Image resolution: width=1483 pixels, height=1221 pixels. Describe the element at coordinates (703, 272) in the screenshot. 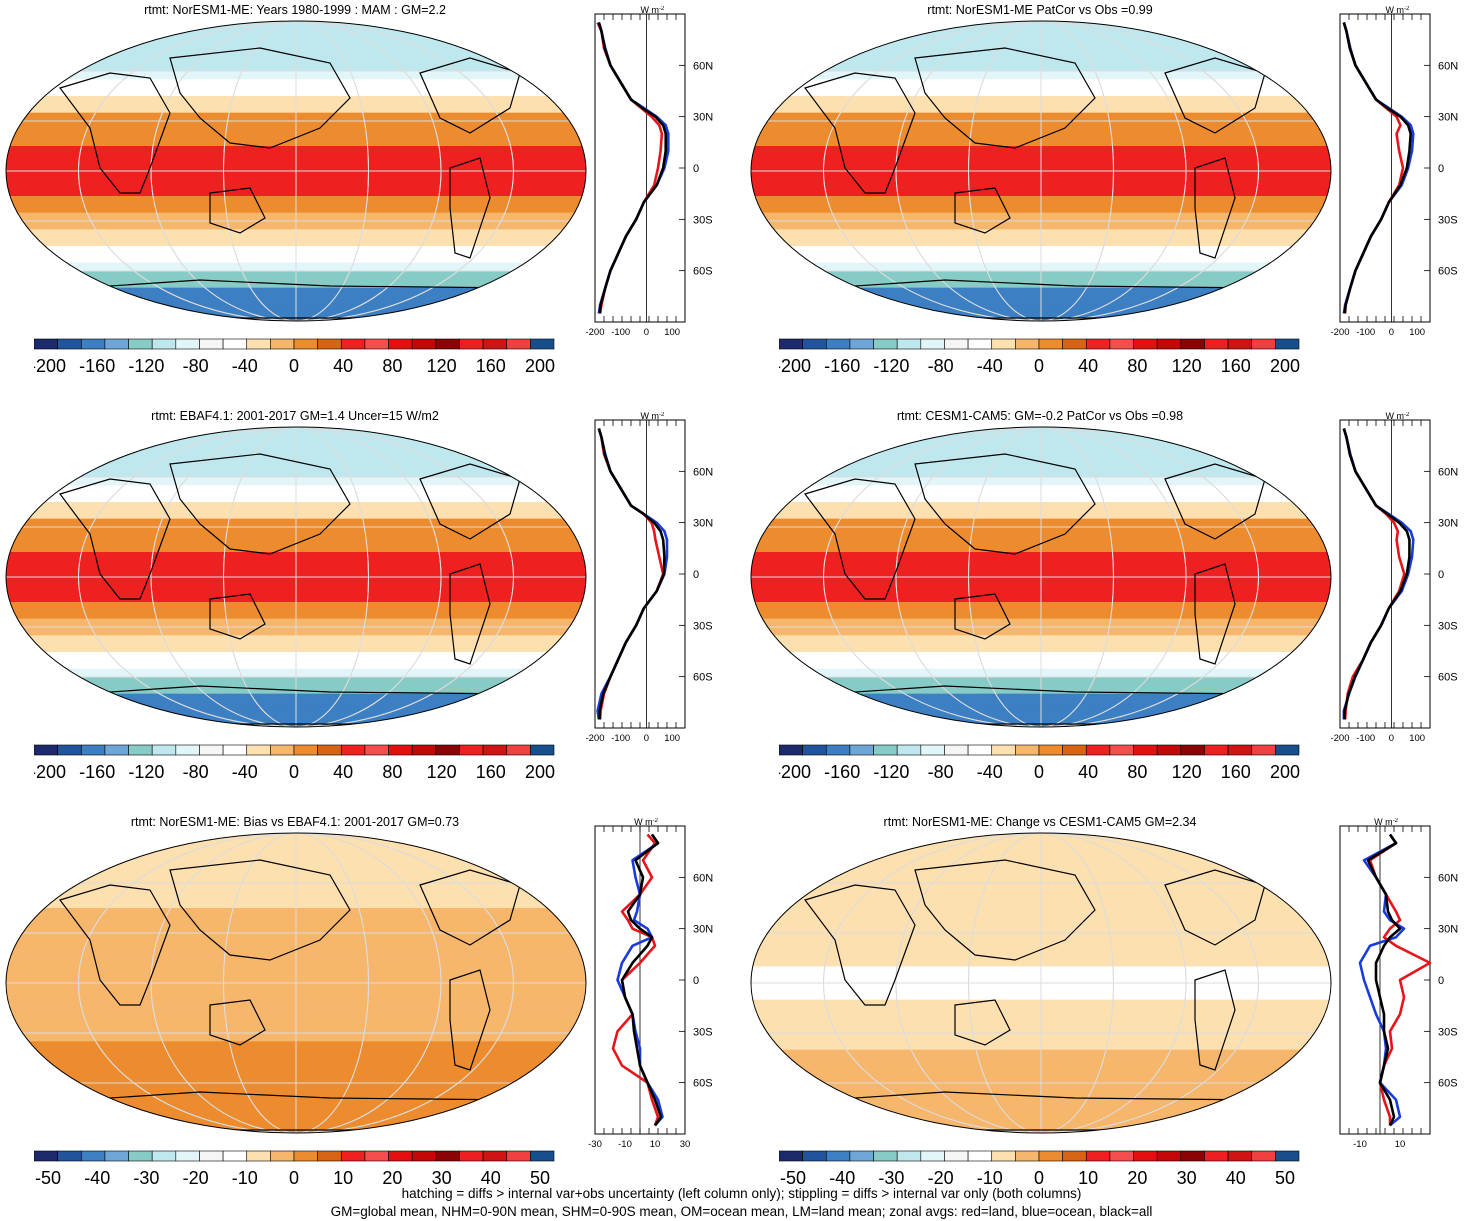

I see `zonal-y-tick-label: 60S` at that location.